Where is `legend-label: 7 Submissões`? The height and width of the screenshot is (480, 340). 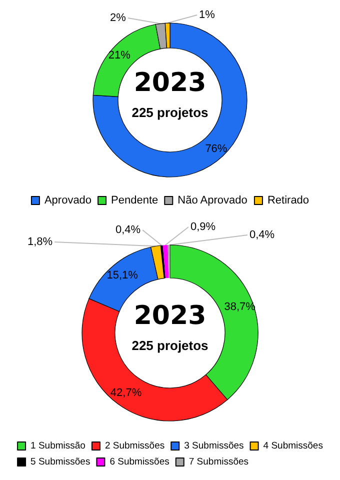 legend-label: 7 Submissões is located at coordinates (218, 462).